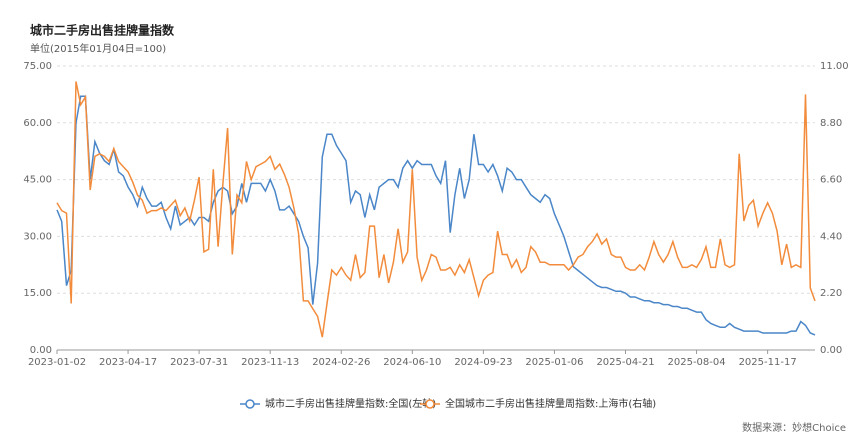 This screenshot has height=442, width=867. What do you see at coordinates (794, 427) in the screenshot?
I see `source-note: 数据来源：妙想Choice` at bounding box center [794, 427].